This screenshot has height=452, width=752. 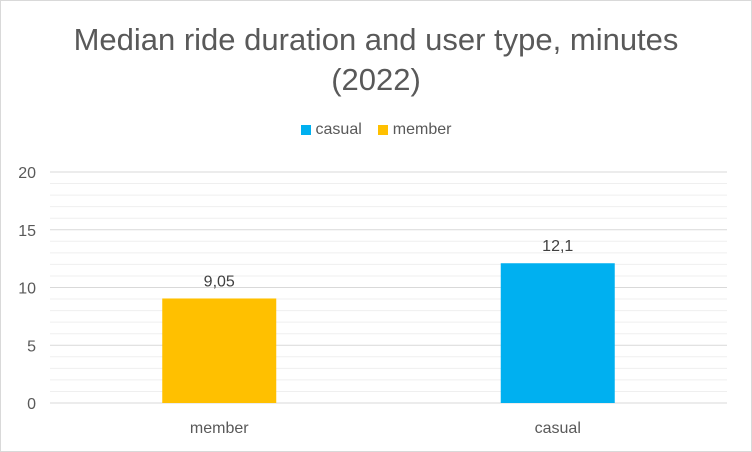 What do you see at coordinates (27, 231) in the screenshot?
I see `y-tick-label: 15` at bounding box center [27, 231].